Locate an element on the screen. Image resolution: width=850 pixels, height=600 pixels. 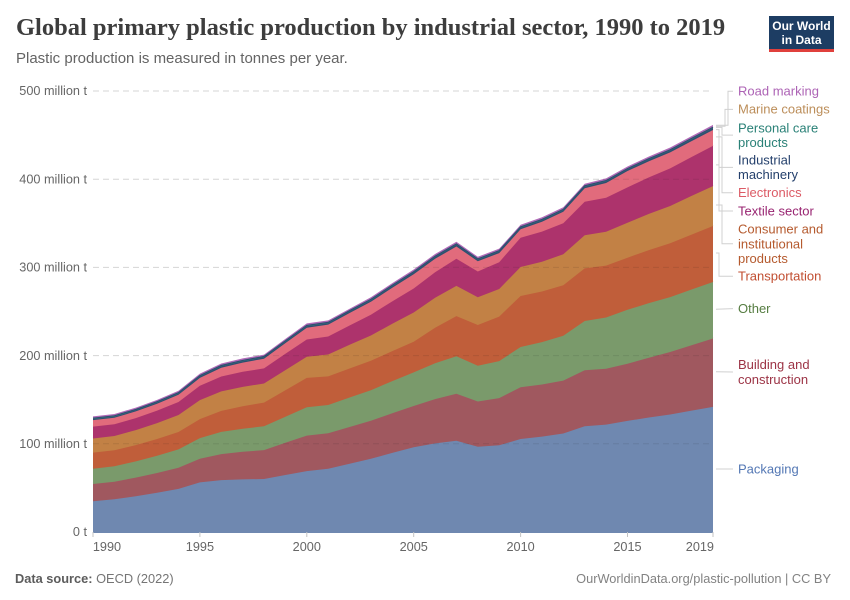
svg-text: 2019 is located at coordinates (700, 547).